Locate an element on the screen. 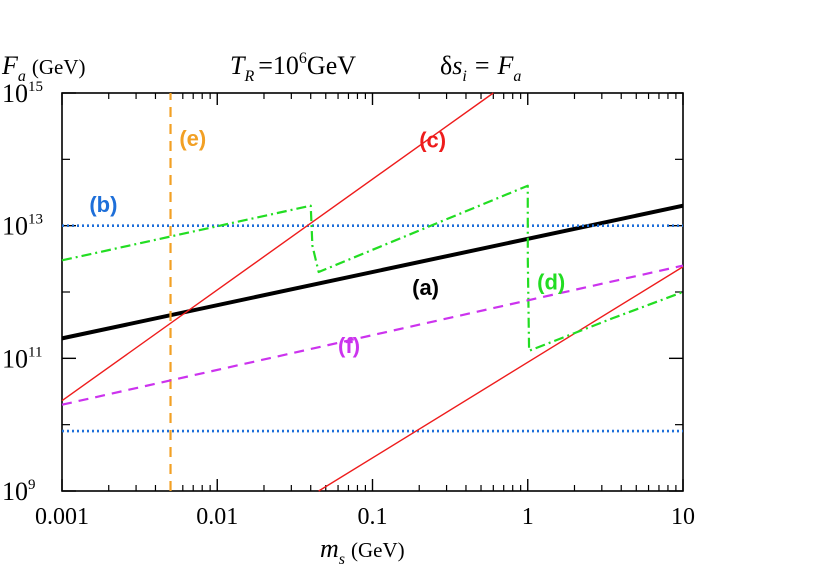 This screenshot has height=577, width=831. y-axis-label-symbol: F is located at coordinates (10, 65).